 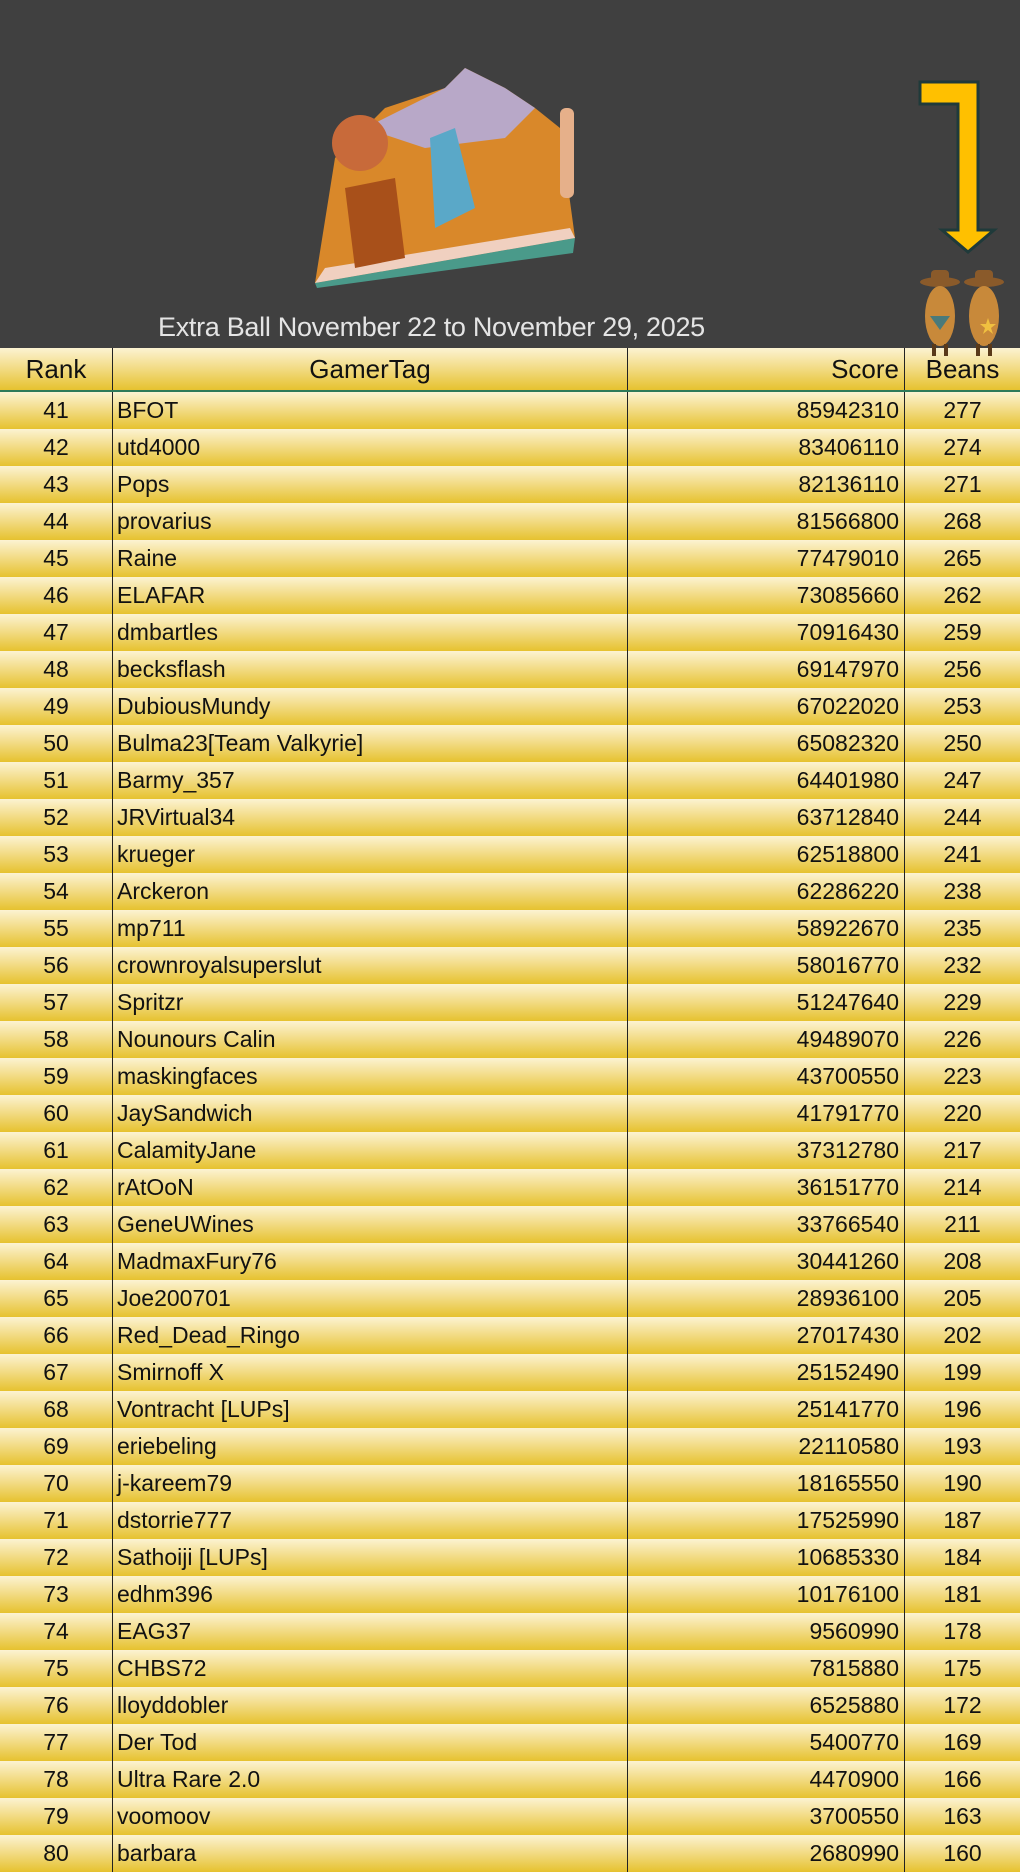 I want to click on rank-cell: 78, so click(x=56, y=1779).